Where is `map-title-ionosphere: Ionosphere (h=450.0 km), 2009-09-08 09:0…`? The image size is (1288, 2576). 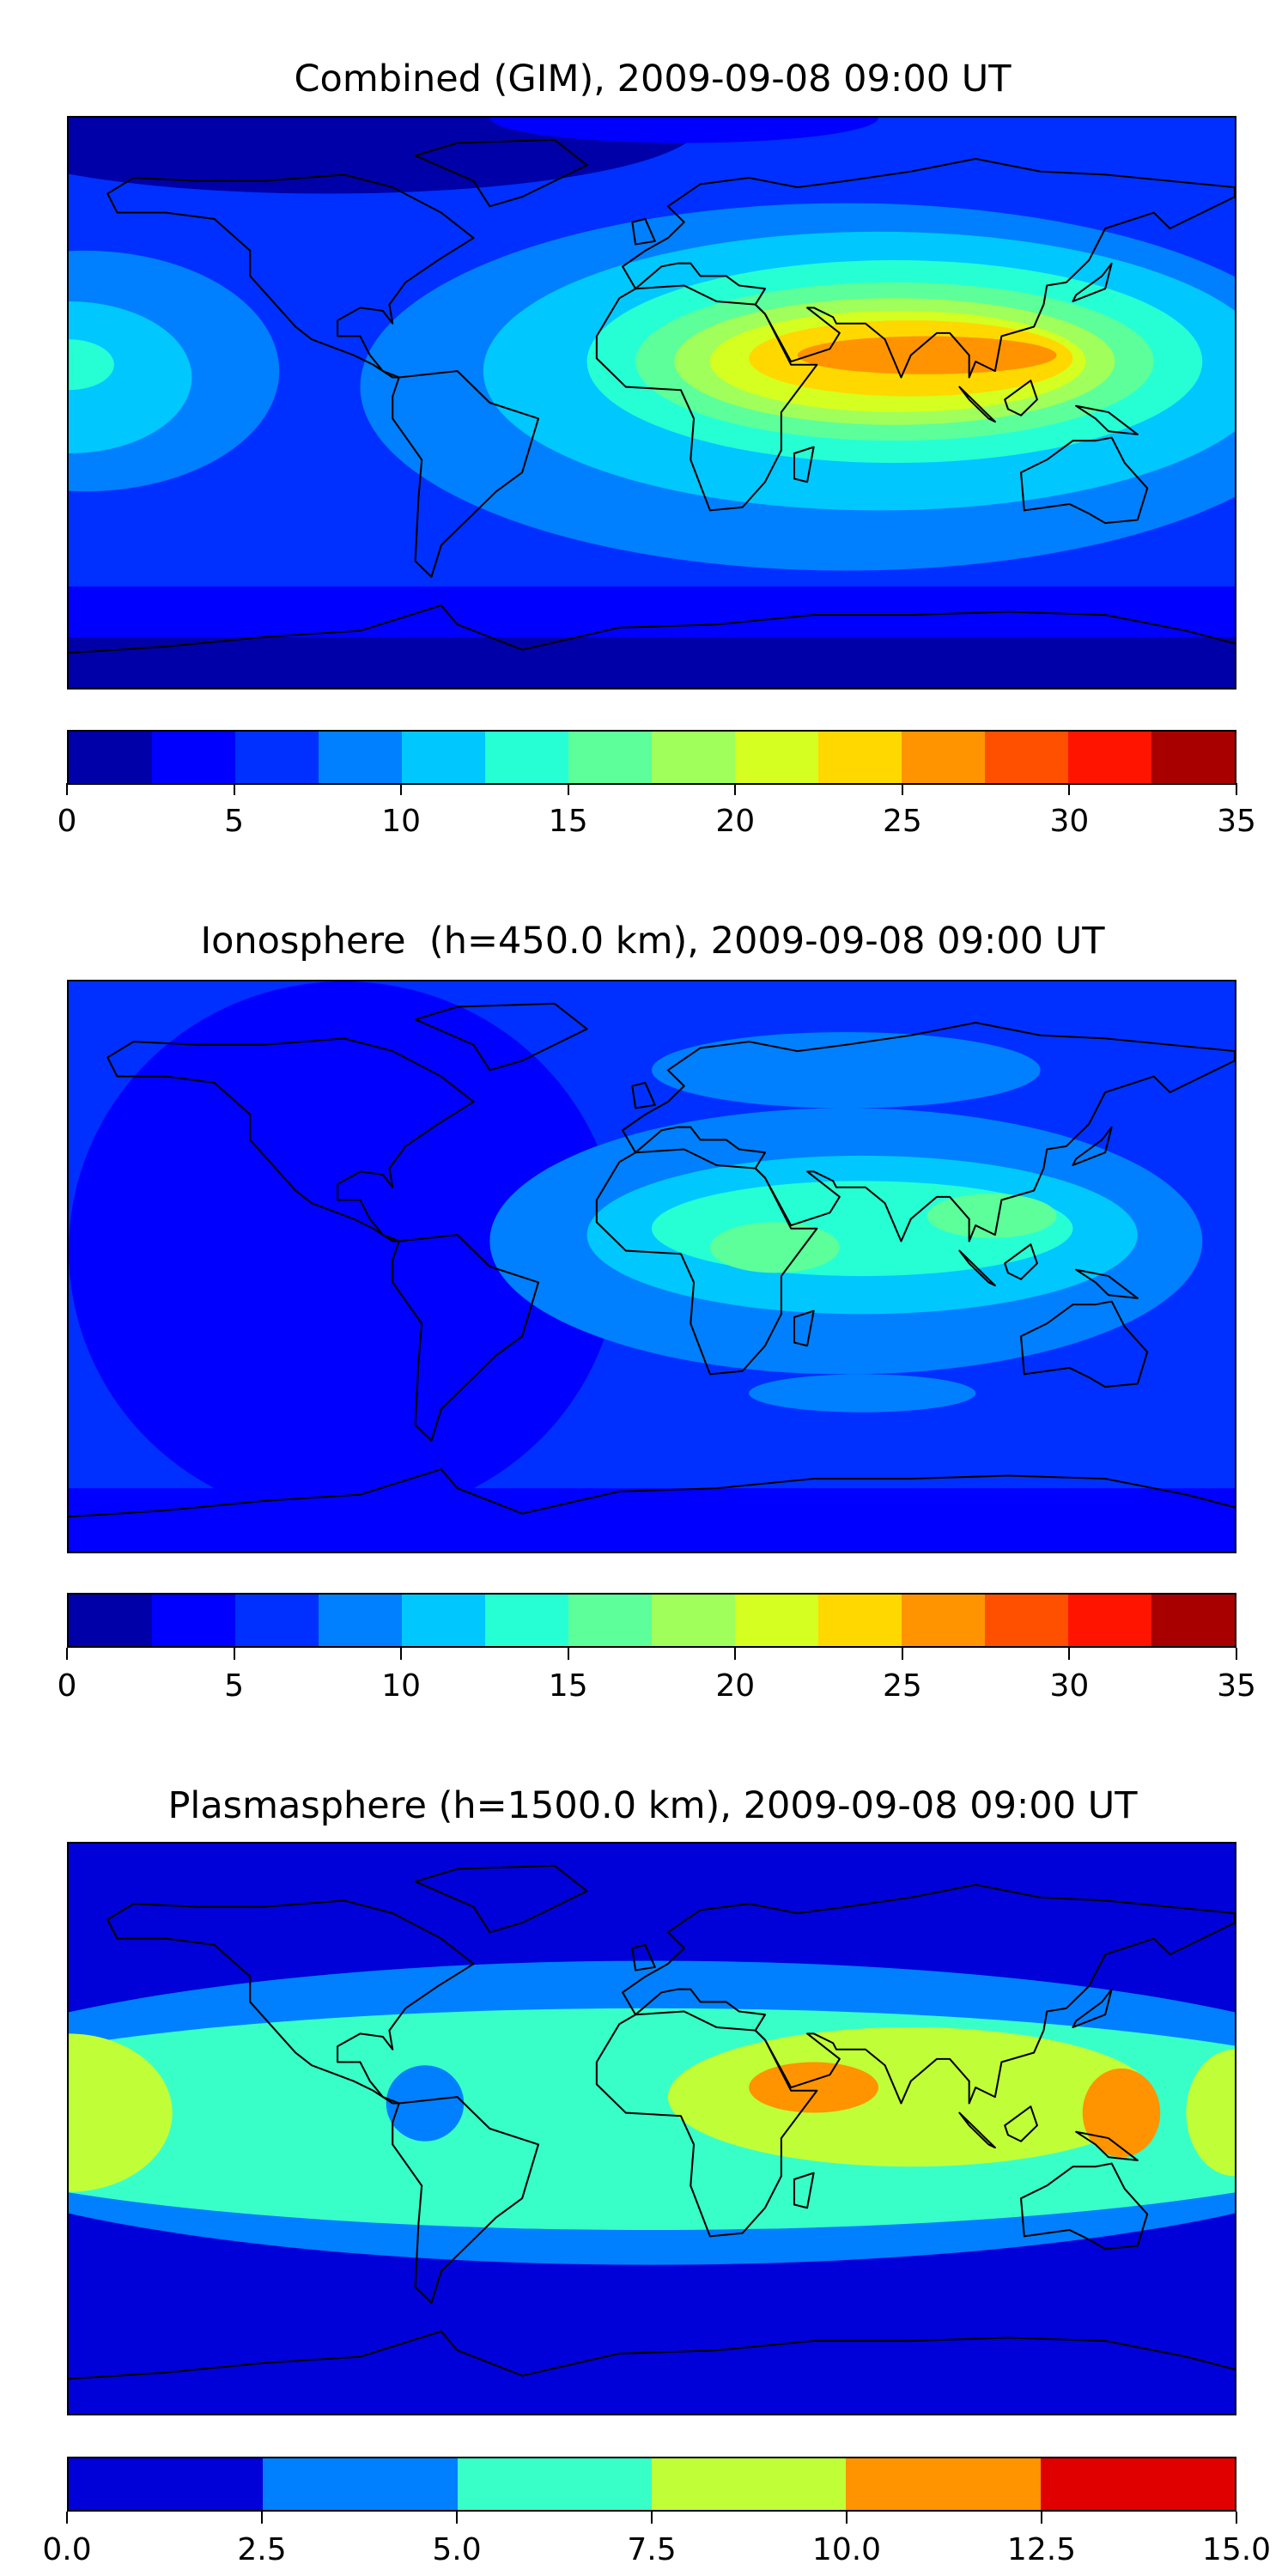 map-title-ionosphere: Ionosphere (h=450.0 km), 2009-09-08 09:0… is located at coordinates (652, 941).